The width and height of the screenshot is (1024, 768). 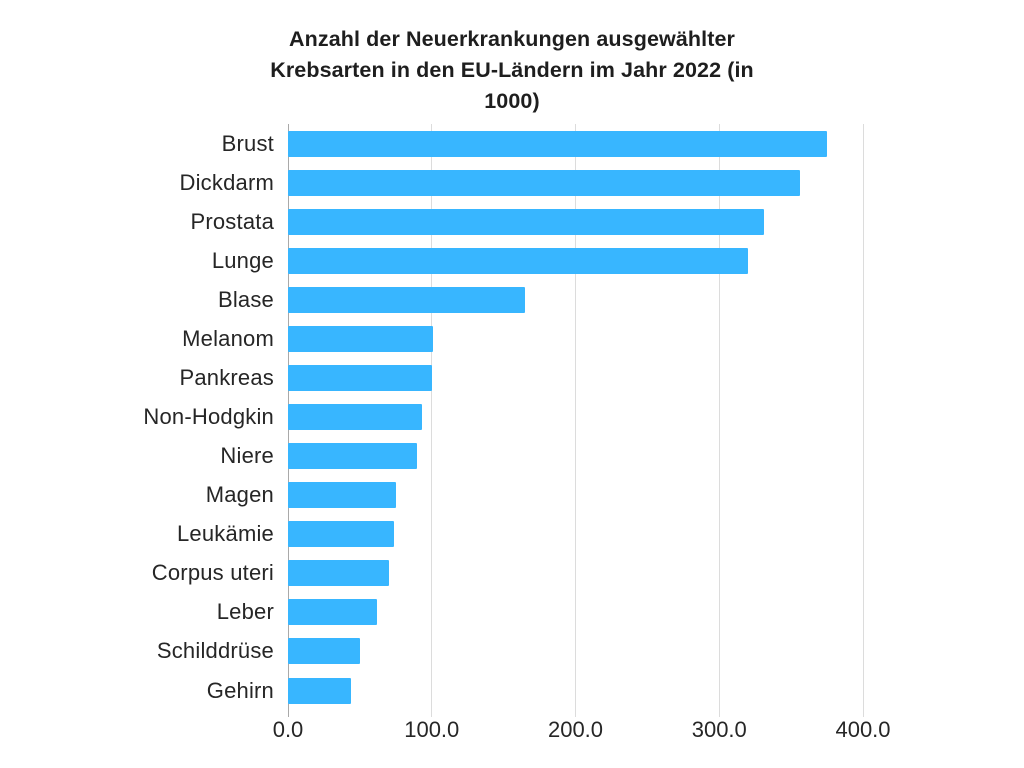 What do you see at coordinates (512, 39) in the screenshot?
I see `chart-title-line-1: Anzahl der Neuerkrankungen ausgewählter` at bounding box center [512, 39].